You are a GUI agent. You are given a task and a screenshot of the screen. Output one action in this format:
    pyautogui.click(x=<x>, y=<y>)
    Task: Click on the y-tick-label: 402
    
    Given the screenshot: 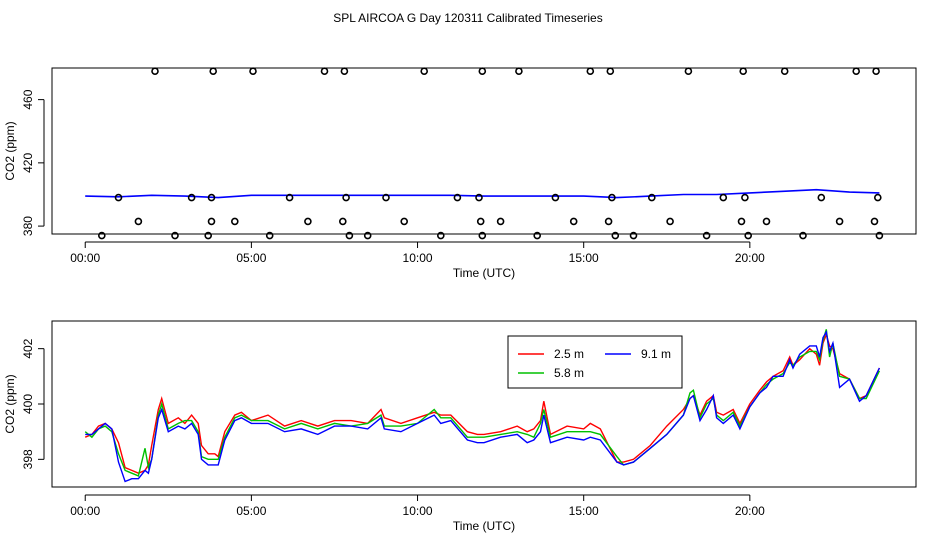 What is the action you would take?
    pyautogui.click(x=28, y=348)
    